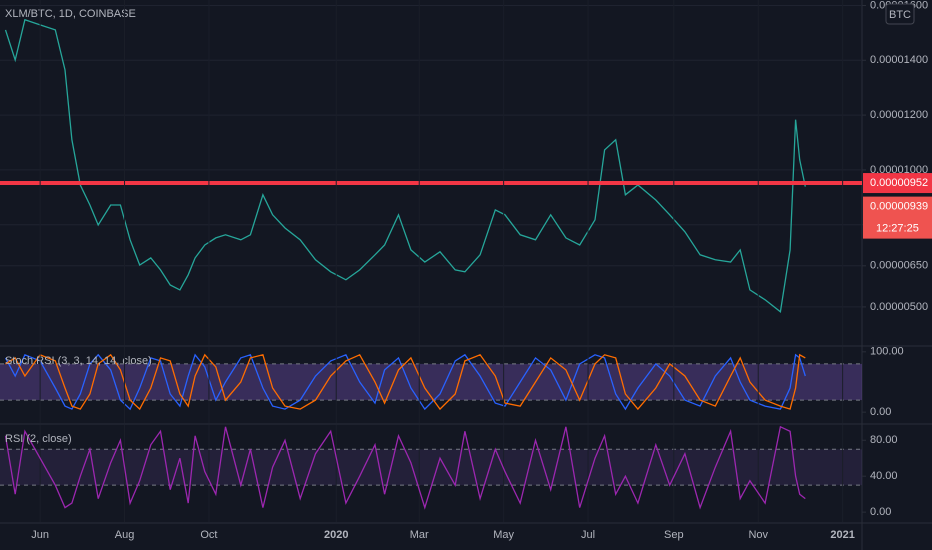  What do you see at coordinates (38, 439) in the screenshot?
I see `pane-title: RSI (2, close)` at bounding box center [38, 439].